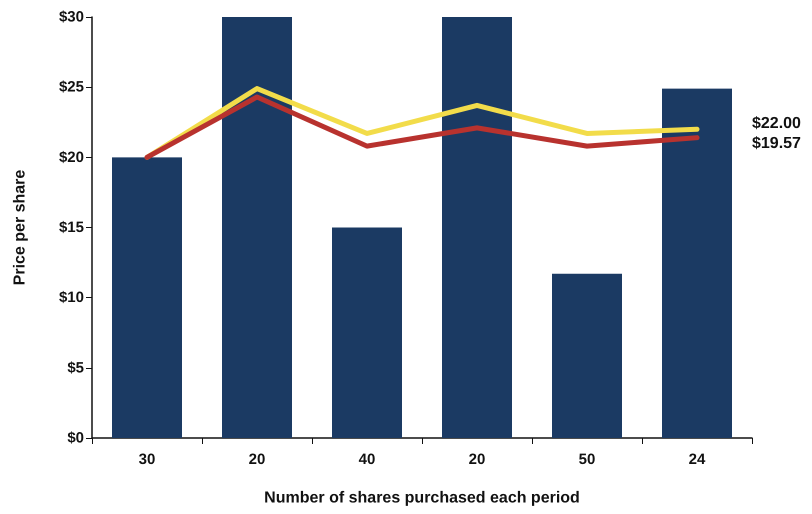 This screenshot has height=514, width=812. Describe the element at coordinates (71, 297) in the screenshot. I see `y-tick-label: $10` at that location.